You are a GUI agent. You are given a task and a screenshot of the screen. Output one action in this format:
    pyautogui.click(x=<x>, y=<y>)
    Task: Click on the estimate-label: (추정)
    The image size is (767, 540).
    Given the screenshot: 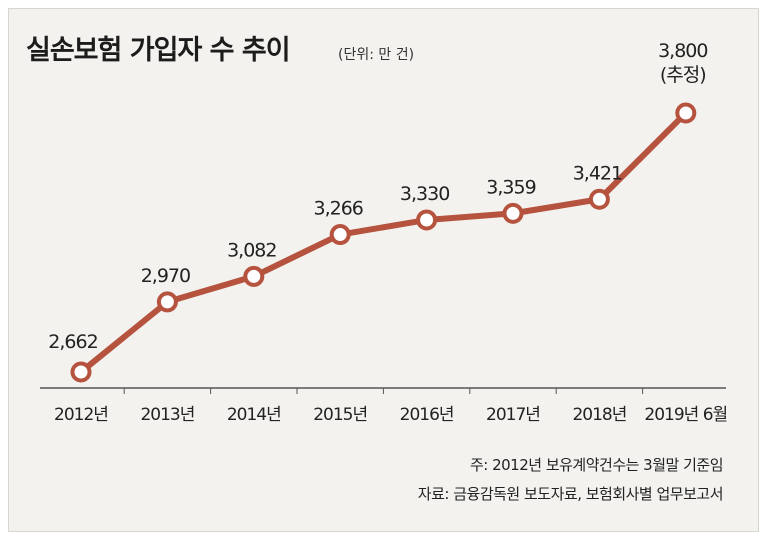 What is the action you would take?
    pyautogui.click(x=683, y=75)
    